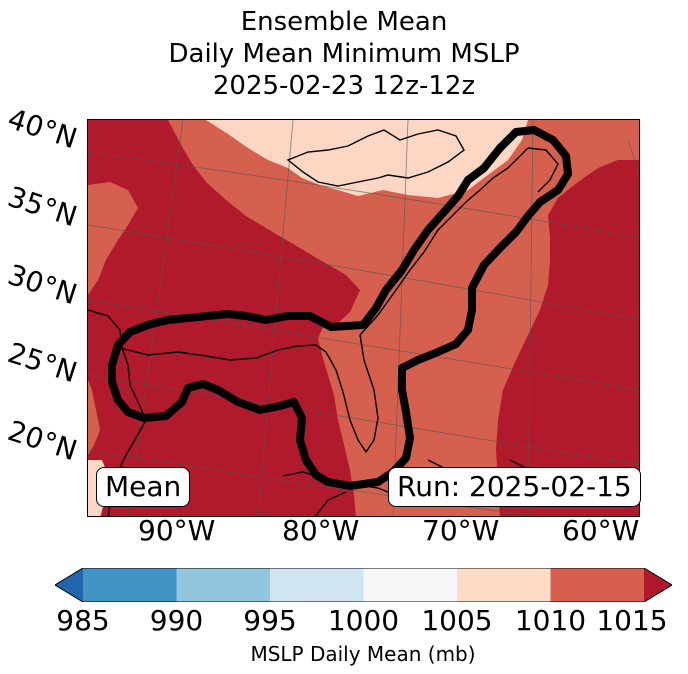  I want to click on run-date-box: Run: 2025-02-15, so click(514, 487).